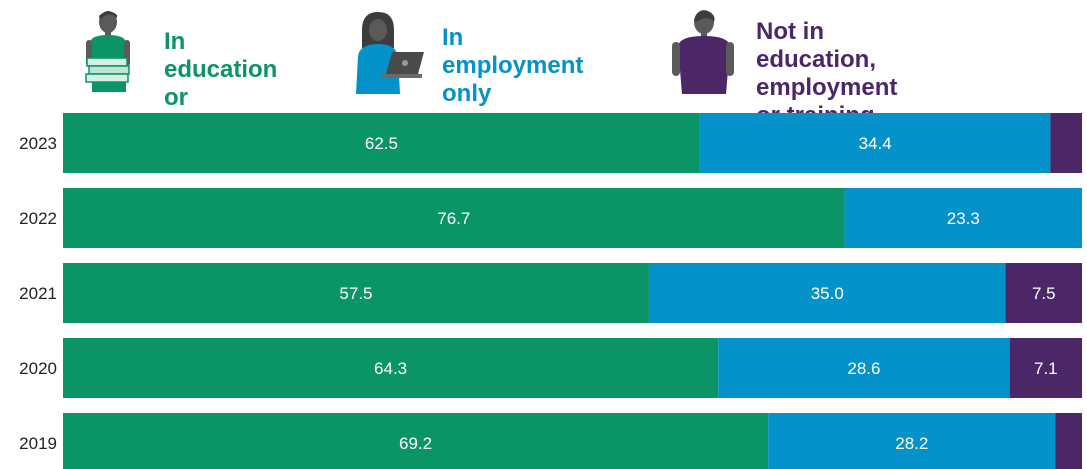 The image size is (1087, 469). Describe the element at coordinates (38, 368) in the screenshot. I see `category-label-2020: 2020` at that location.